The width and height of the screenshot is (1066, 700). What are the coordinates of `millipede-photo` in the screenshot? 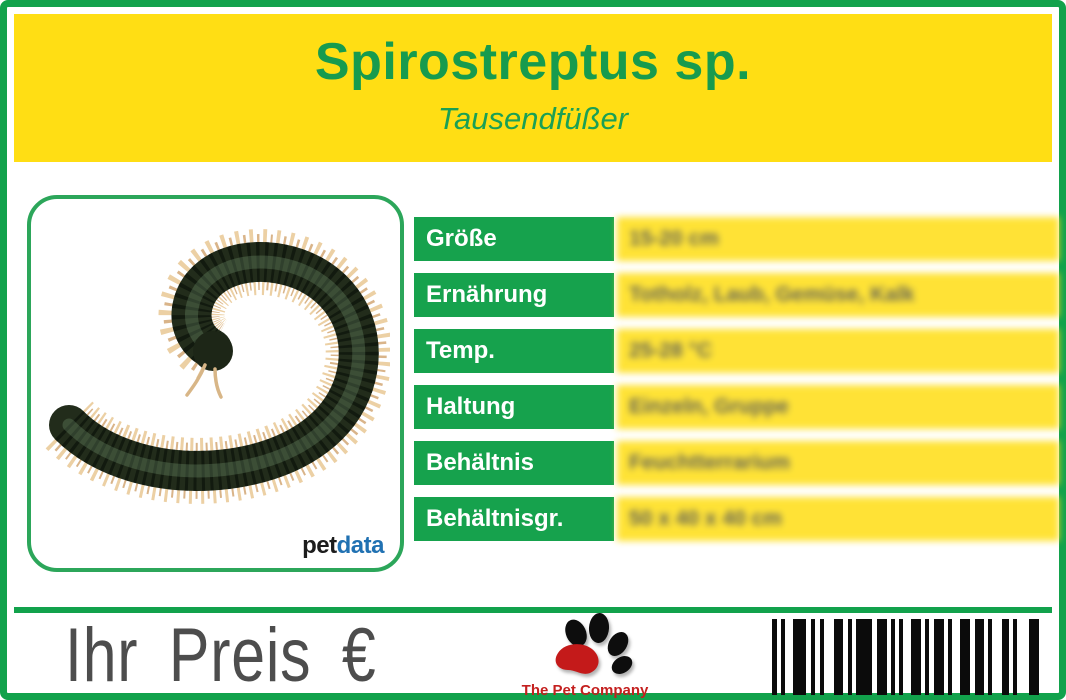 It's located at (217, 366).